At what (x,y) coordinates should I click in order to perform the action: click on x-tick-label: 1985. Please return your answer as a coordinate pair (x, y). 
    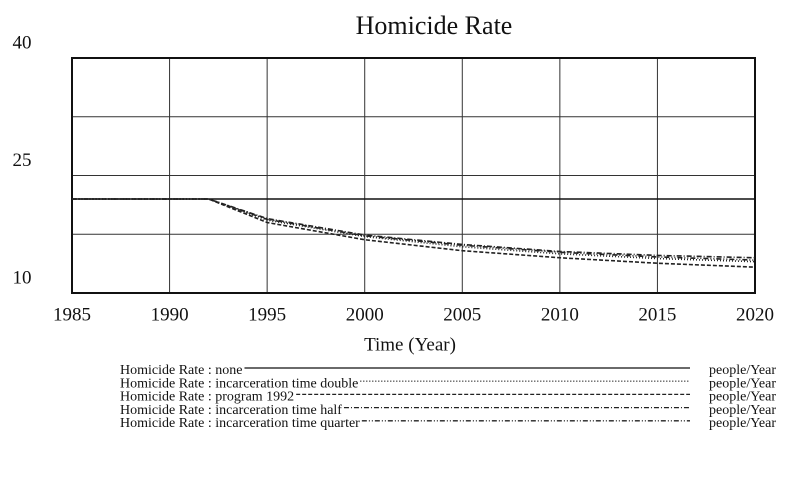
    Looking at the image, I should click on (72, 314).